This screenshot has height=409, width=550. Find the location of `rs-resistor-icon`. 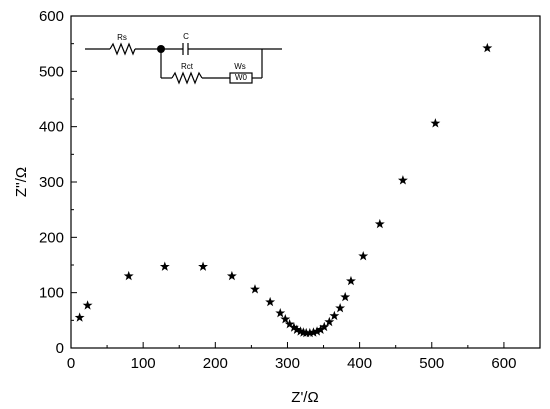

rs-resistor-icon is located at coordinates (122, 49).